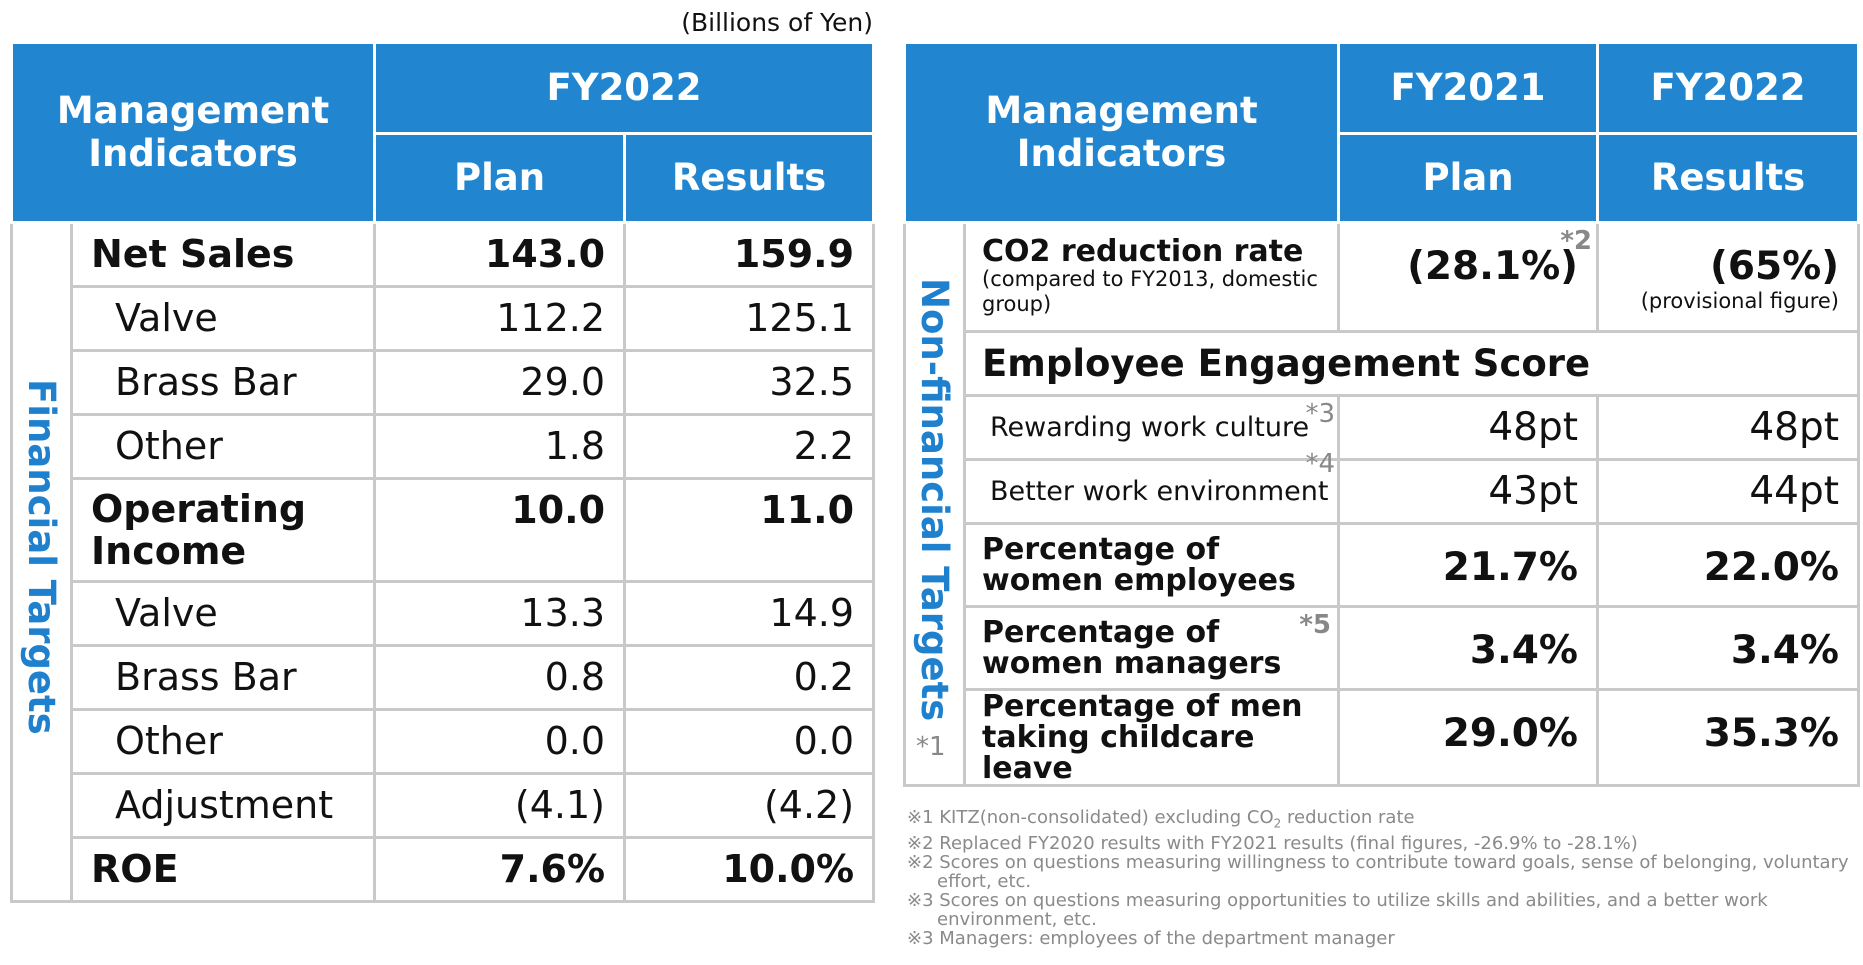 This screenshot has width=1863, height=965. I want to click on plan-value: 29.0, so click(500, 382).